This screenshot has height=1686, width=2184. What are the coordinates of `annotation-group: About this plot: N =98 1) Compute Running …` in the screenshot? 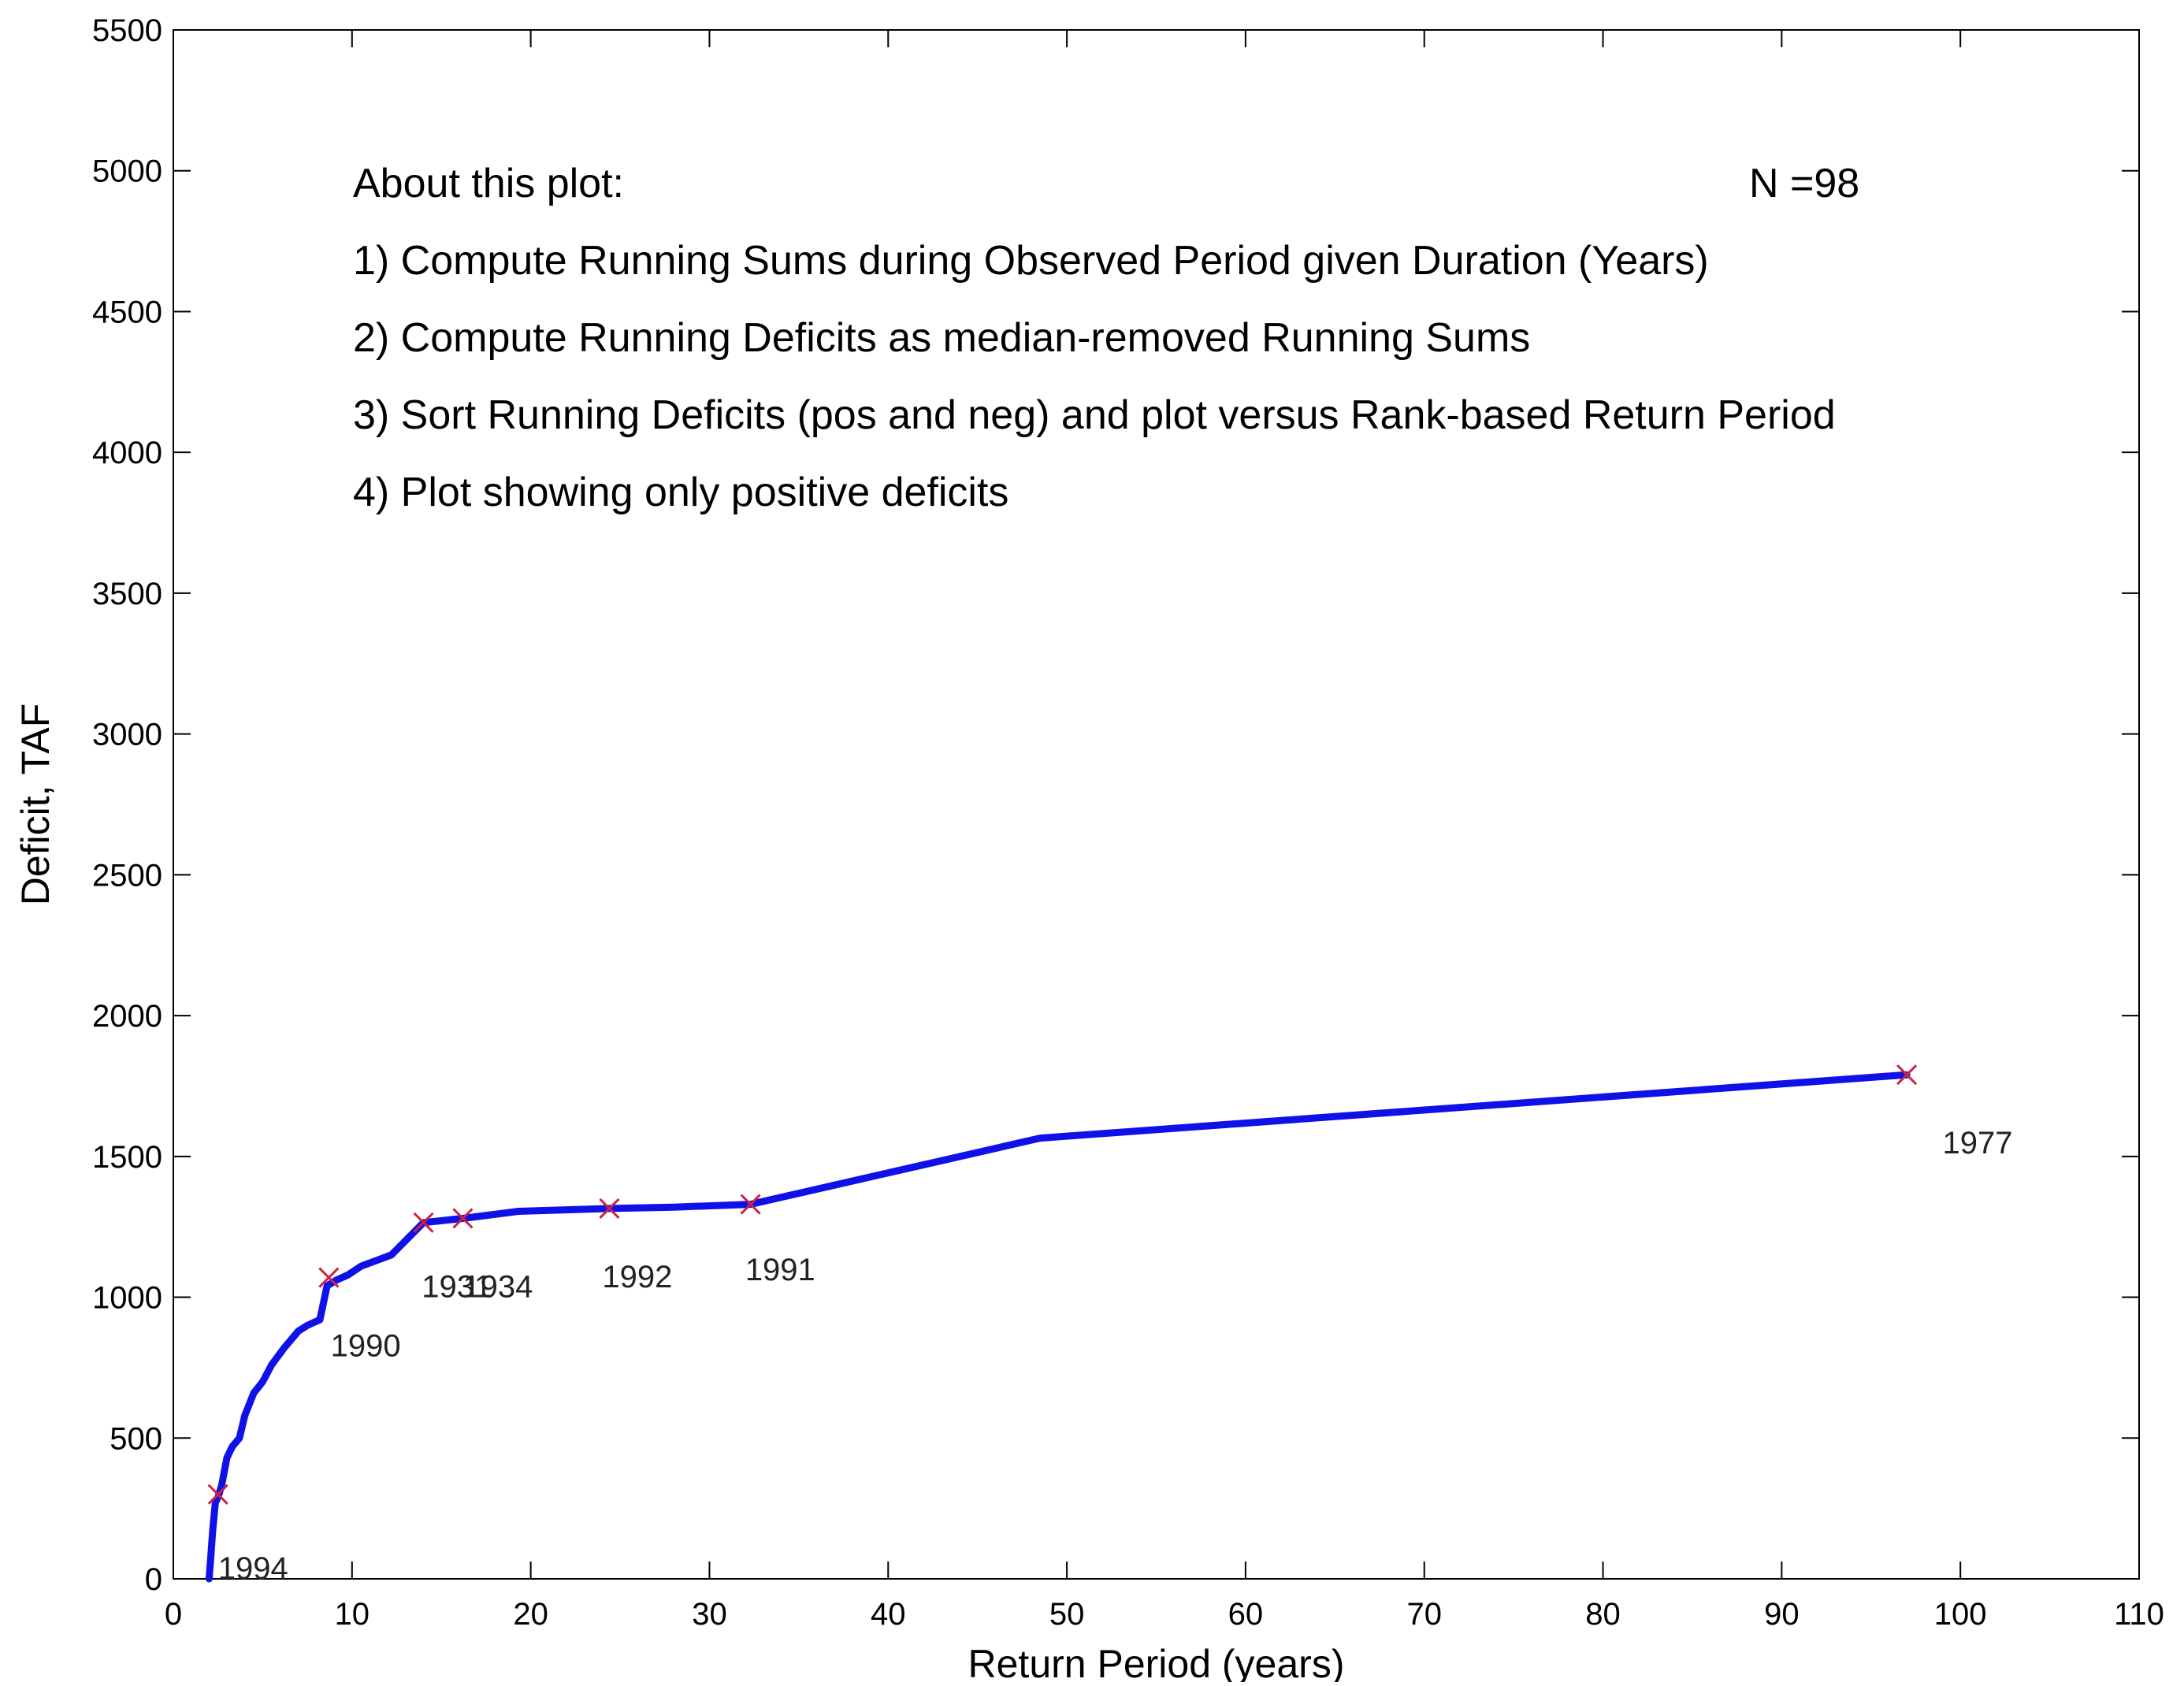 It's located at (1106, 338).